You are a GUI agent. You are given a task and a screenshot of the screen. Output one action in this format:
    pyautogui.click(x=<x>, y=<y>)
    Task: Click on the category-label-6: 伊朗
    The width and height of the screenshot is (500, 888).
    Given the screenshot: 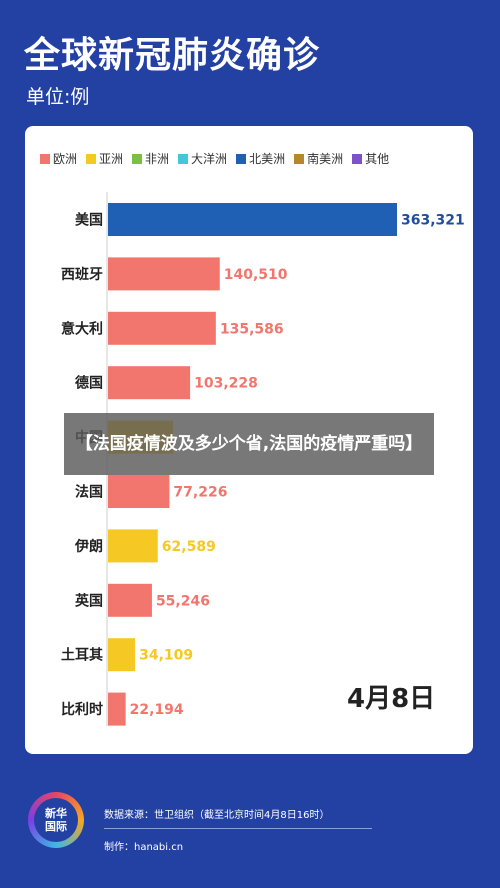 What is the action you would take?
    pyautogui.click(x=88, y=546)
    